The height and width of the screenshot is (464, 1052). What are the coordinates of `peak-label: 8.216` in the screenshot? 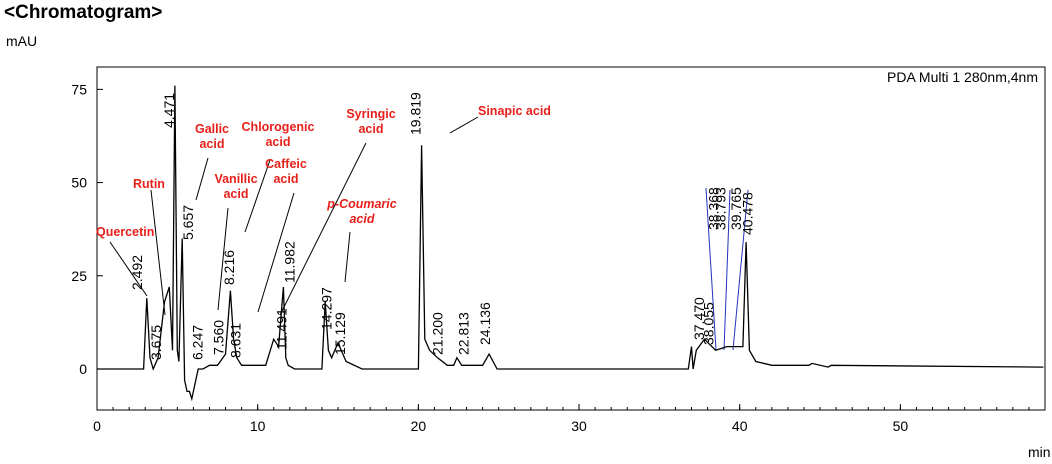 It's located at (229, 267).